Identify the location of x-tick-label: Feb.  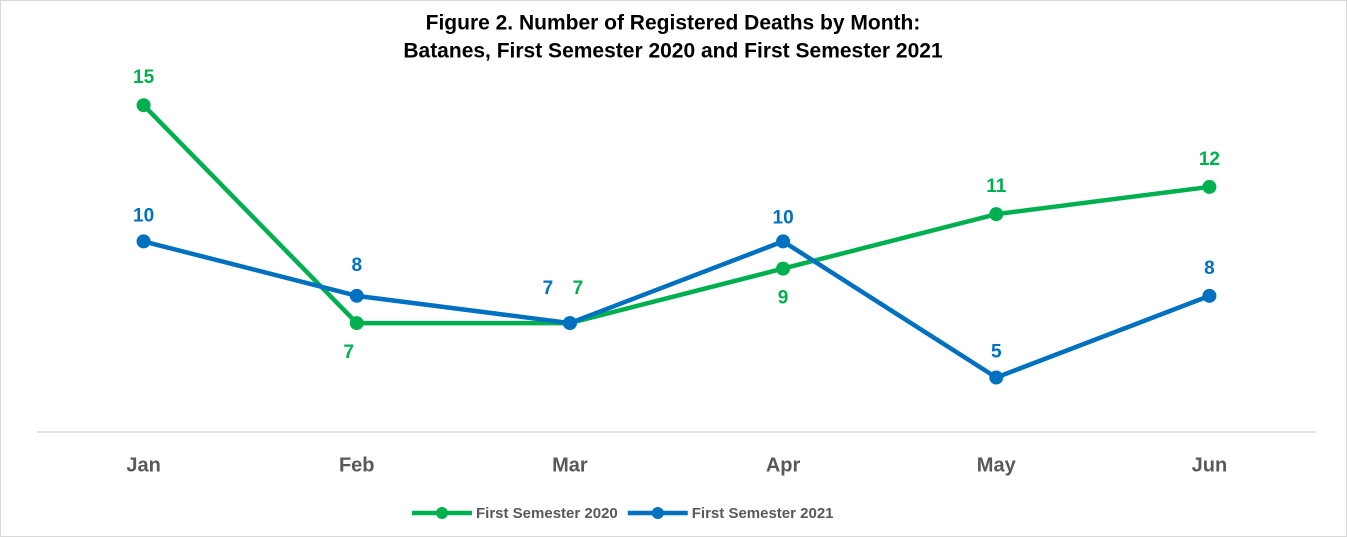
(357, 465).